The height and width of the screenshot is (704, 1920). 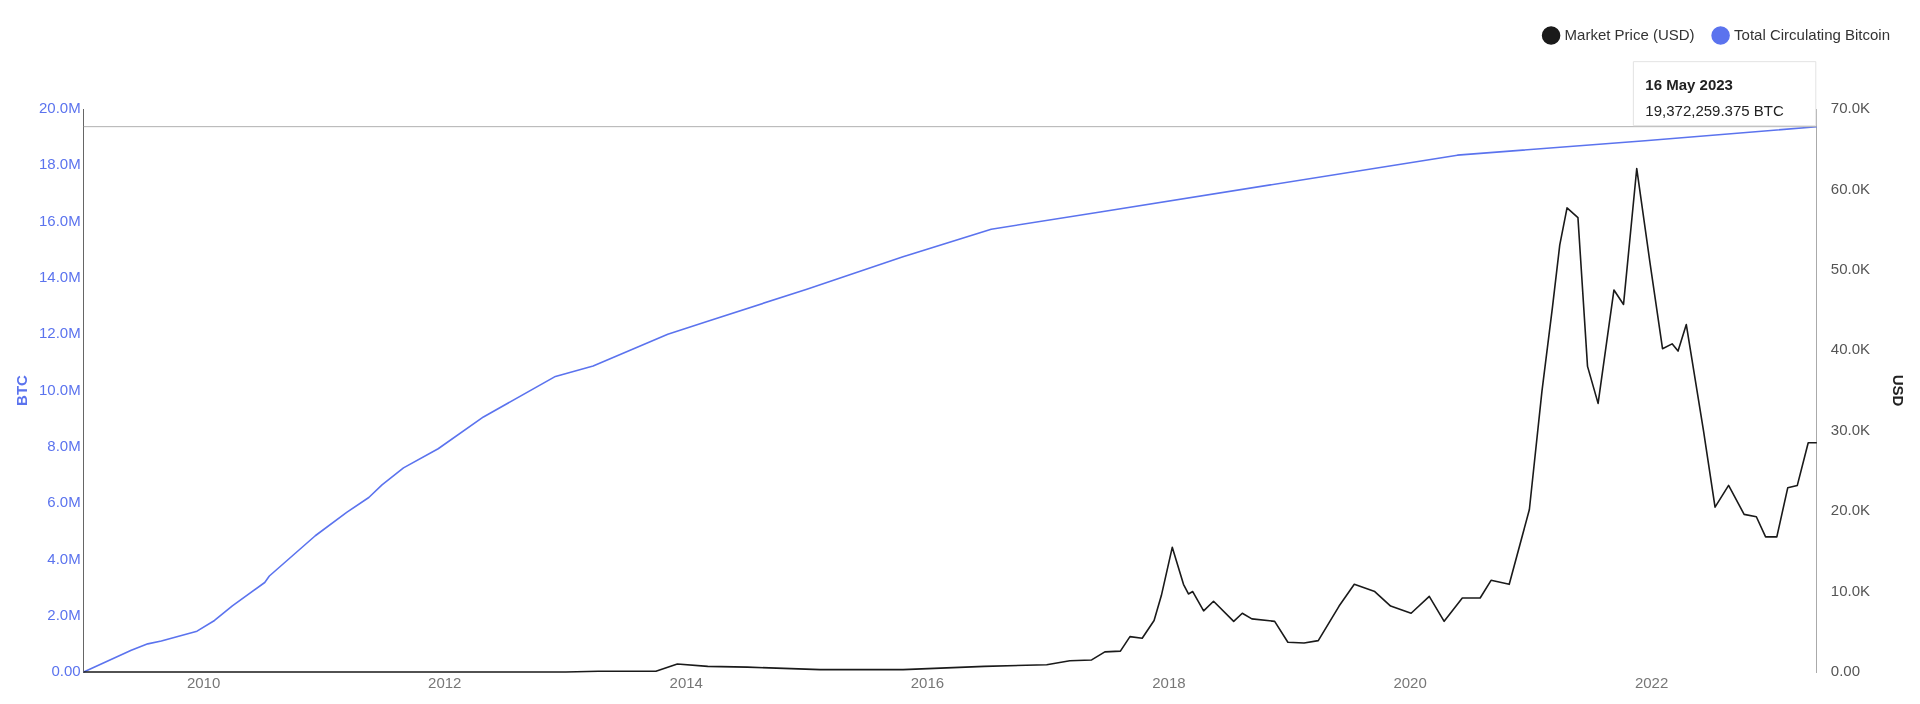 What do you see at coordinates (686, 683) in the screenshot?
I see `x-tick-label: 2014` at bounding box center [686, 683].